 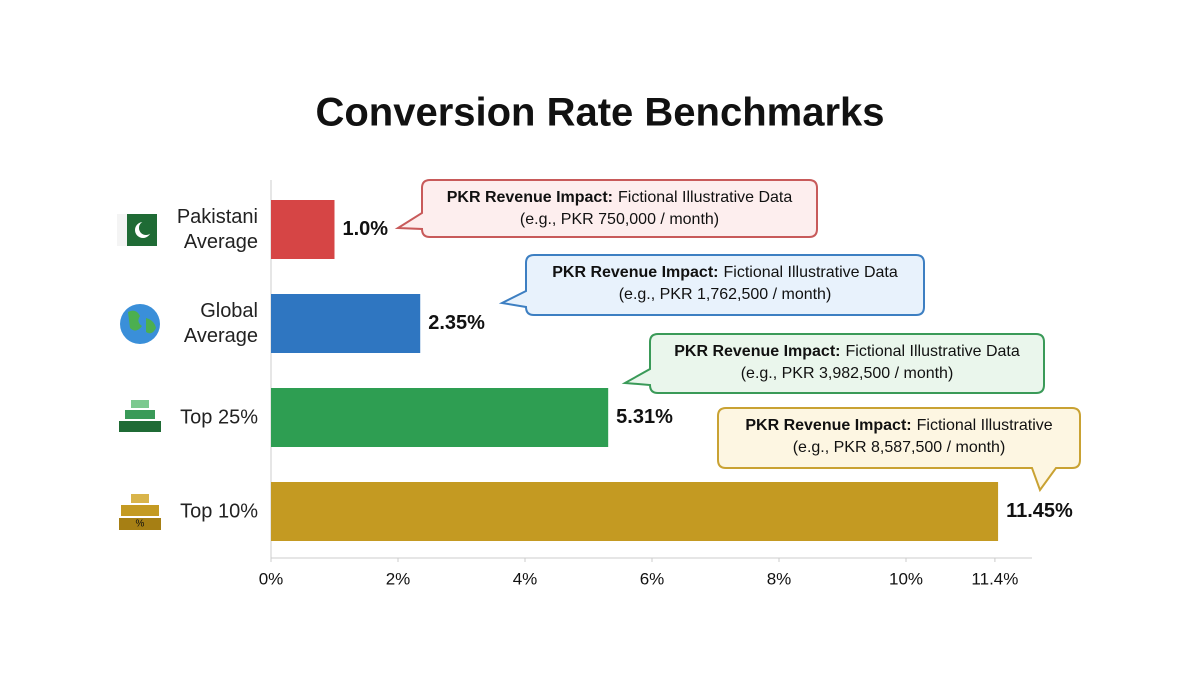 What do you see at coordinates (271, 578) in the screenshot?
I see `x-tick-label: 0%` at bounding box center [271, 578].